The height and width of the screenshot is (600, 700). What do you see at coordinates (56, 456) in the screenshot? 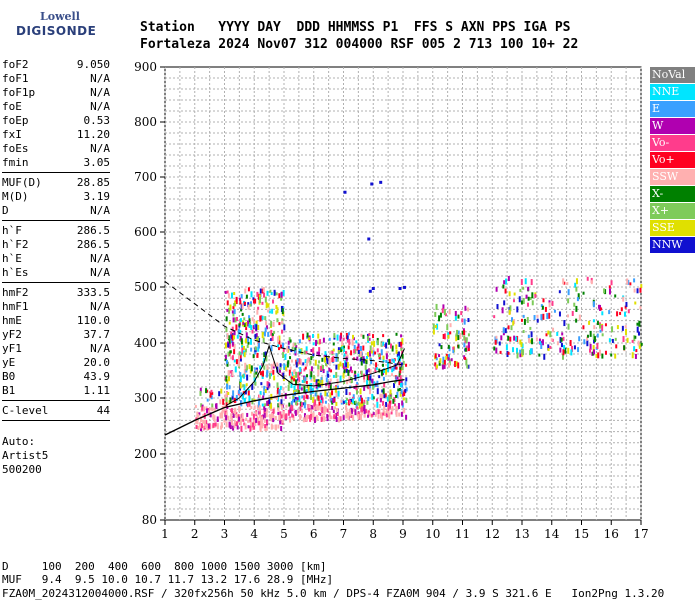
I see `autoscaling-info: Auto: Artist5 500200` at bounding box center [56, 456].